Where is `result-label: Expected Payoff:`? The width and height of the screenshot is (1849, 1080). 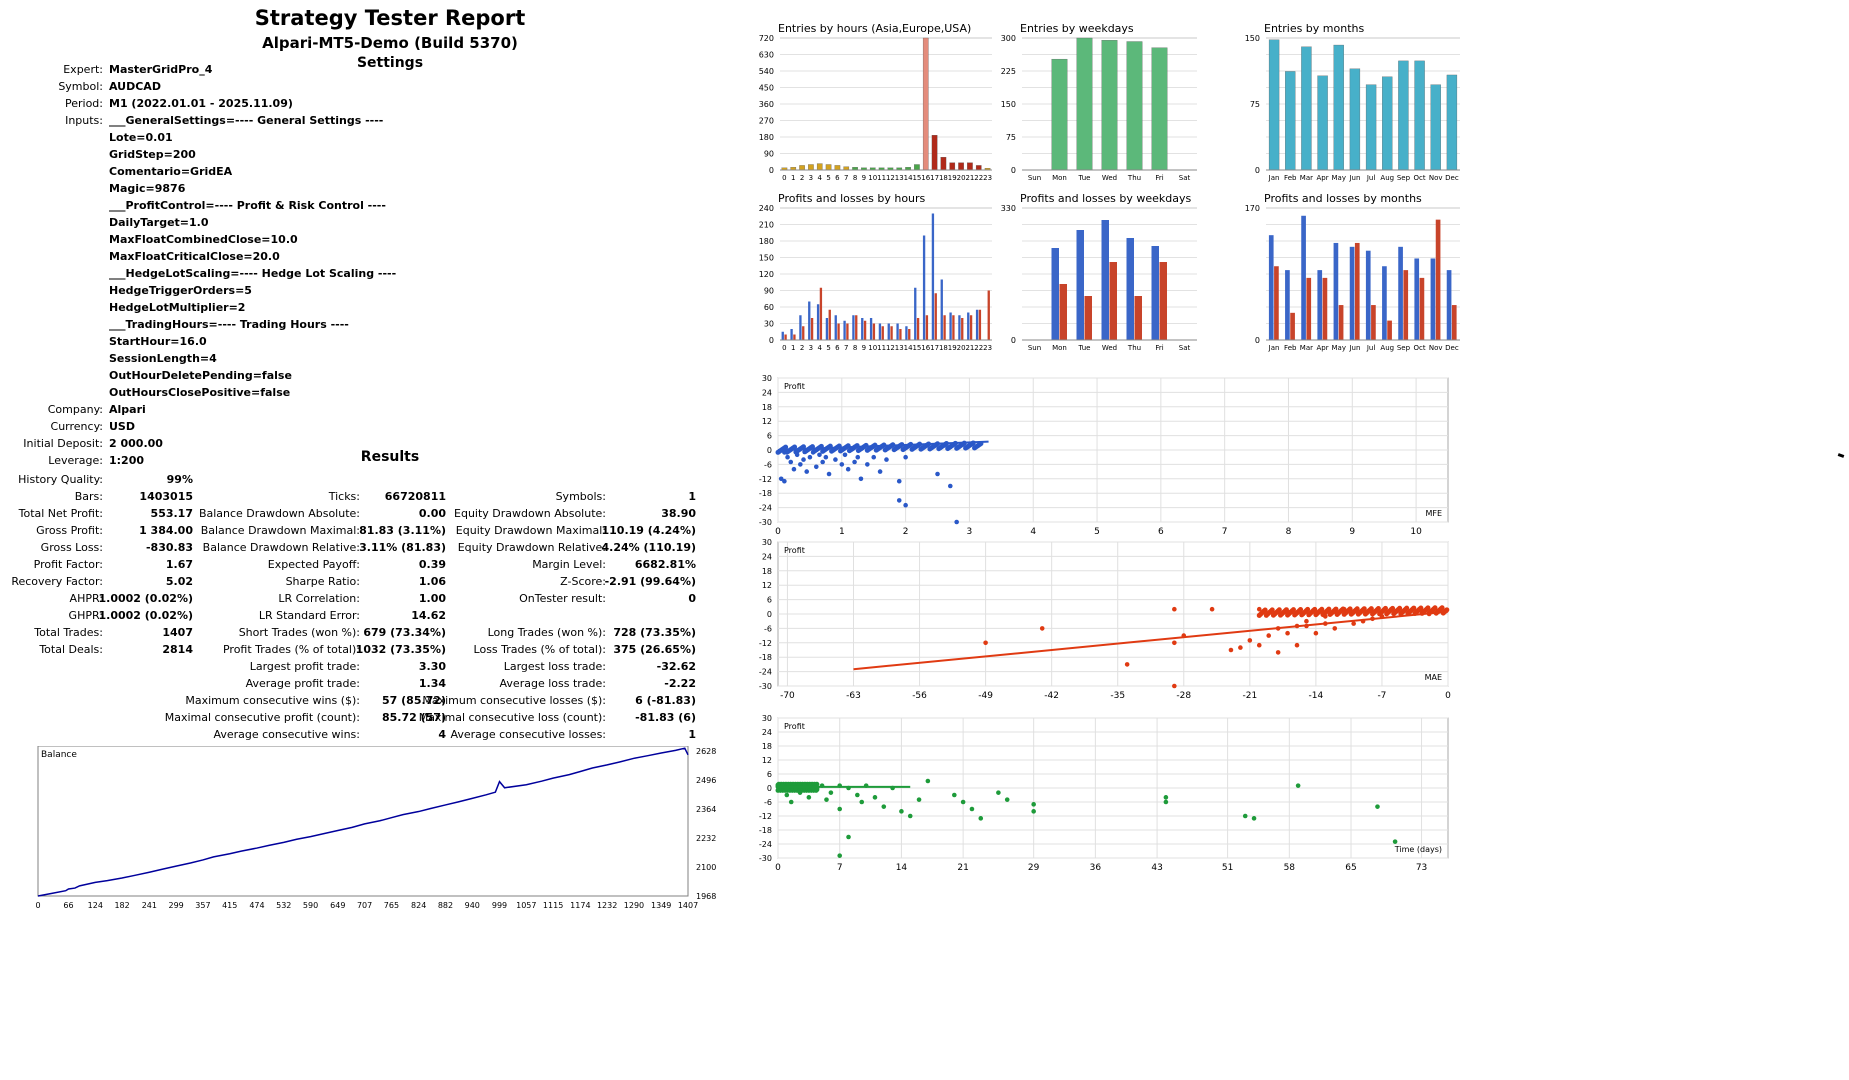 result-label: Expected Payoff: is located at coordinates (313, 564).